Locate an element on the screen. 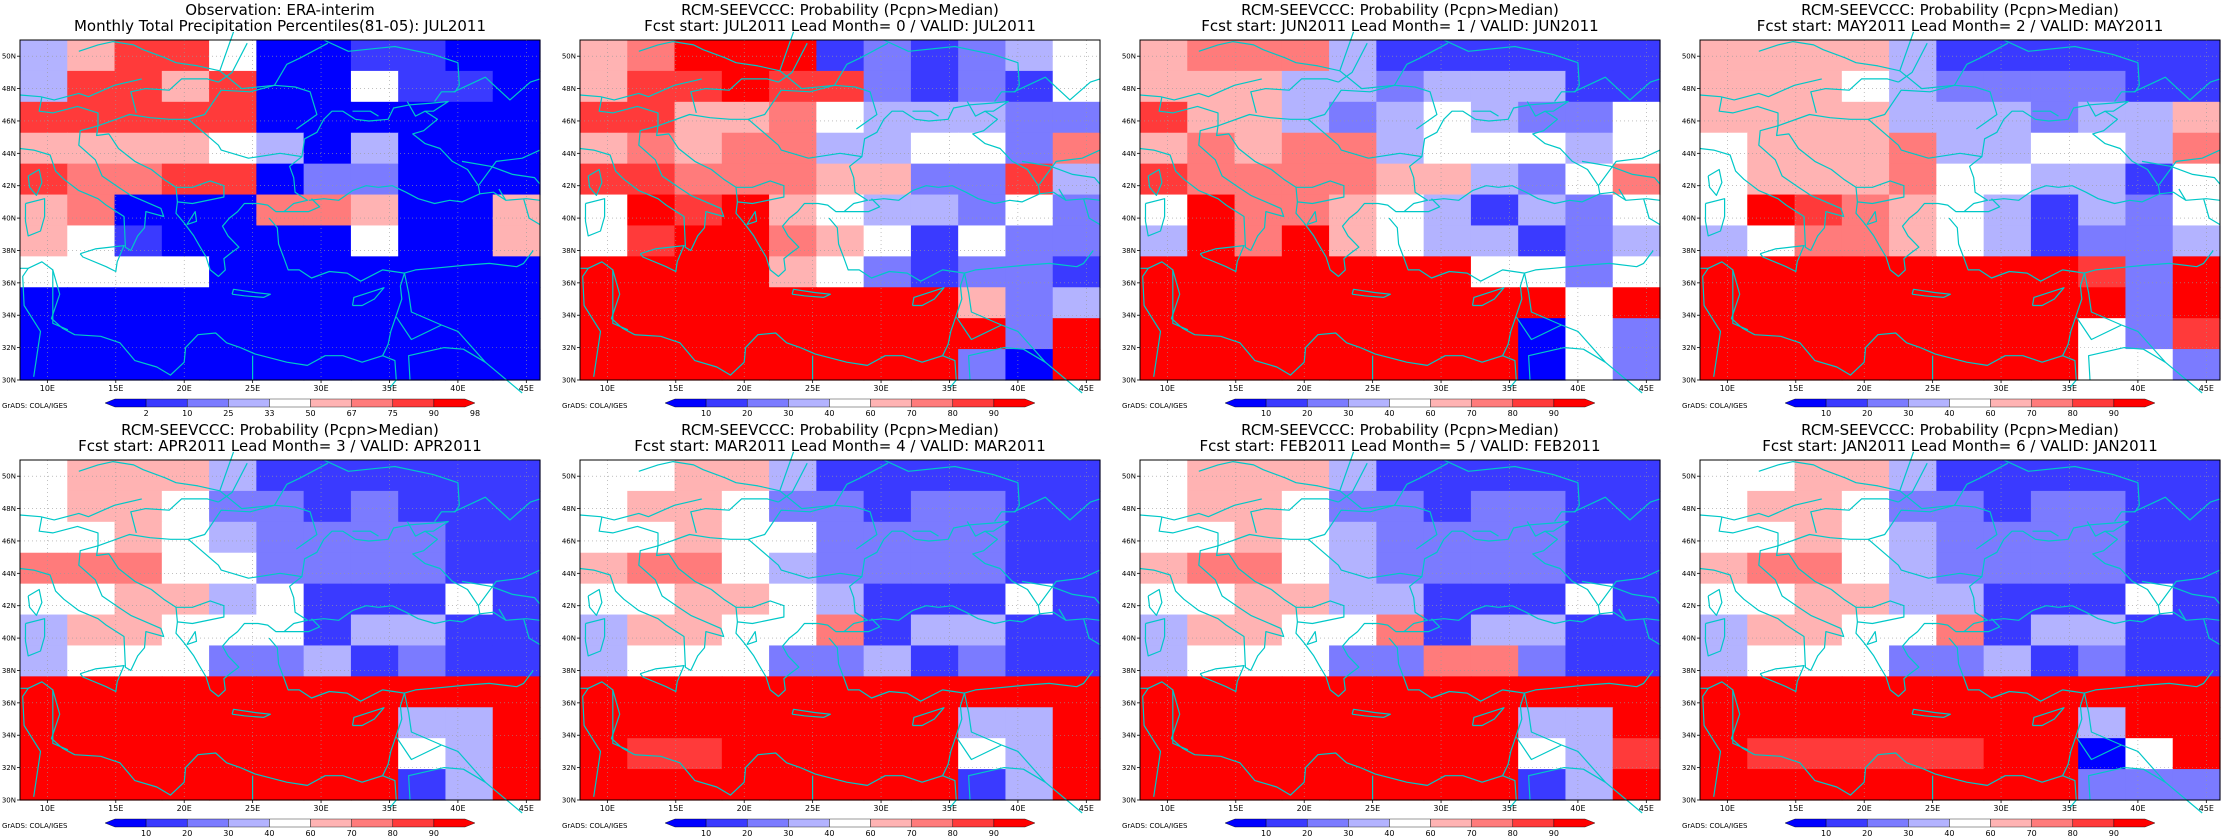 The image size is (2240, 840). colorbar-label: 60 is located at coordinates (870, 833).